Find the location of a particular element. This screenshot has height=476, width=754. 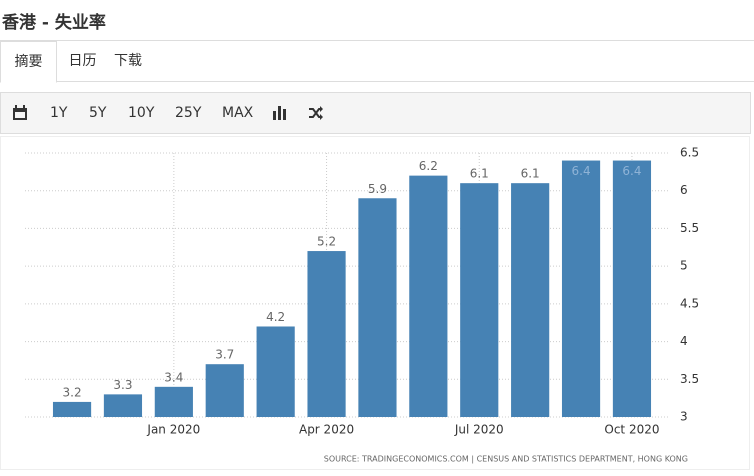

range-button: 25Y is located at coordinates (188, 113).